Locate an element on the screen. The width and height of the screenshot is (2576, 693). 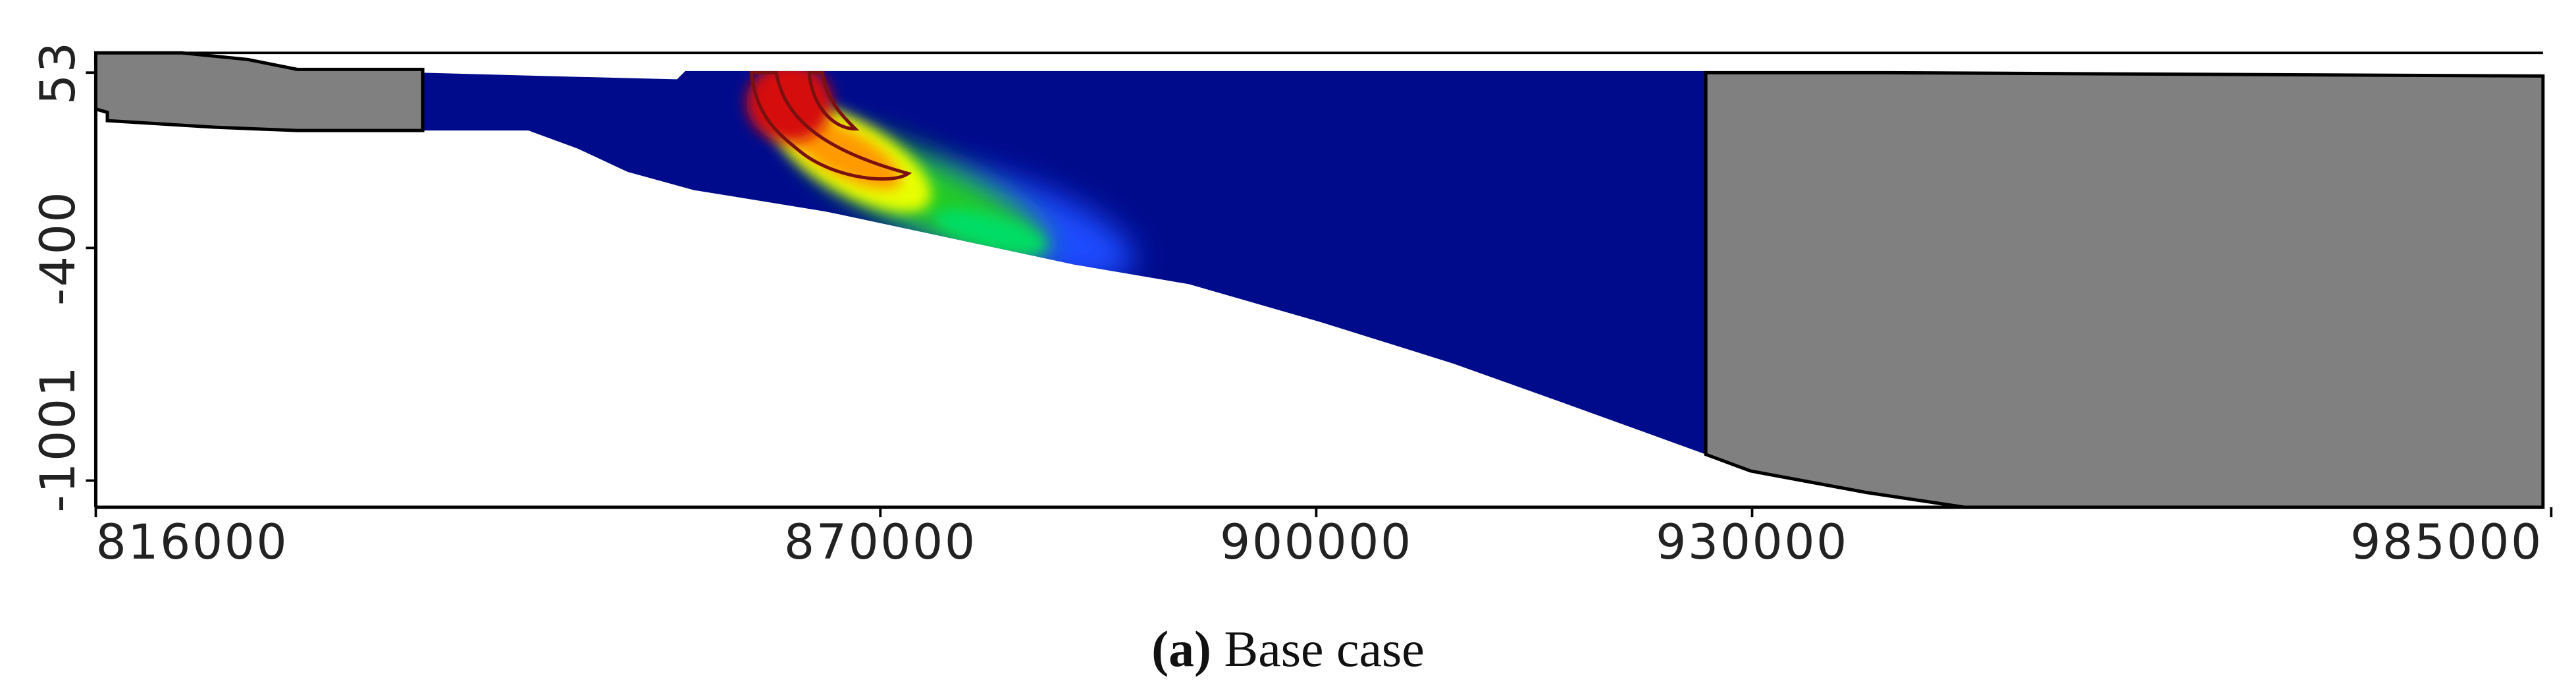
caption-text: Base case is located at coordinates (1324, 649).